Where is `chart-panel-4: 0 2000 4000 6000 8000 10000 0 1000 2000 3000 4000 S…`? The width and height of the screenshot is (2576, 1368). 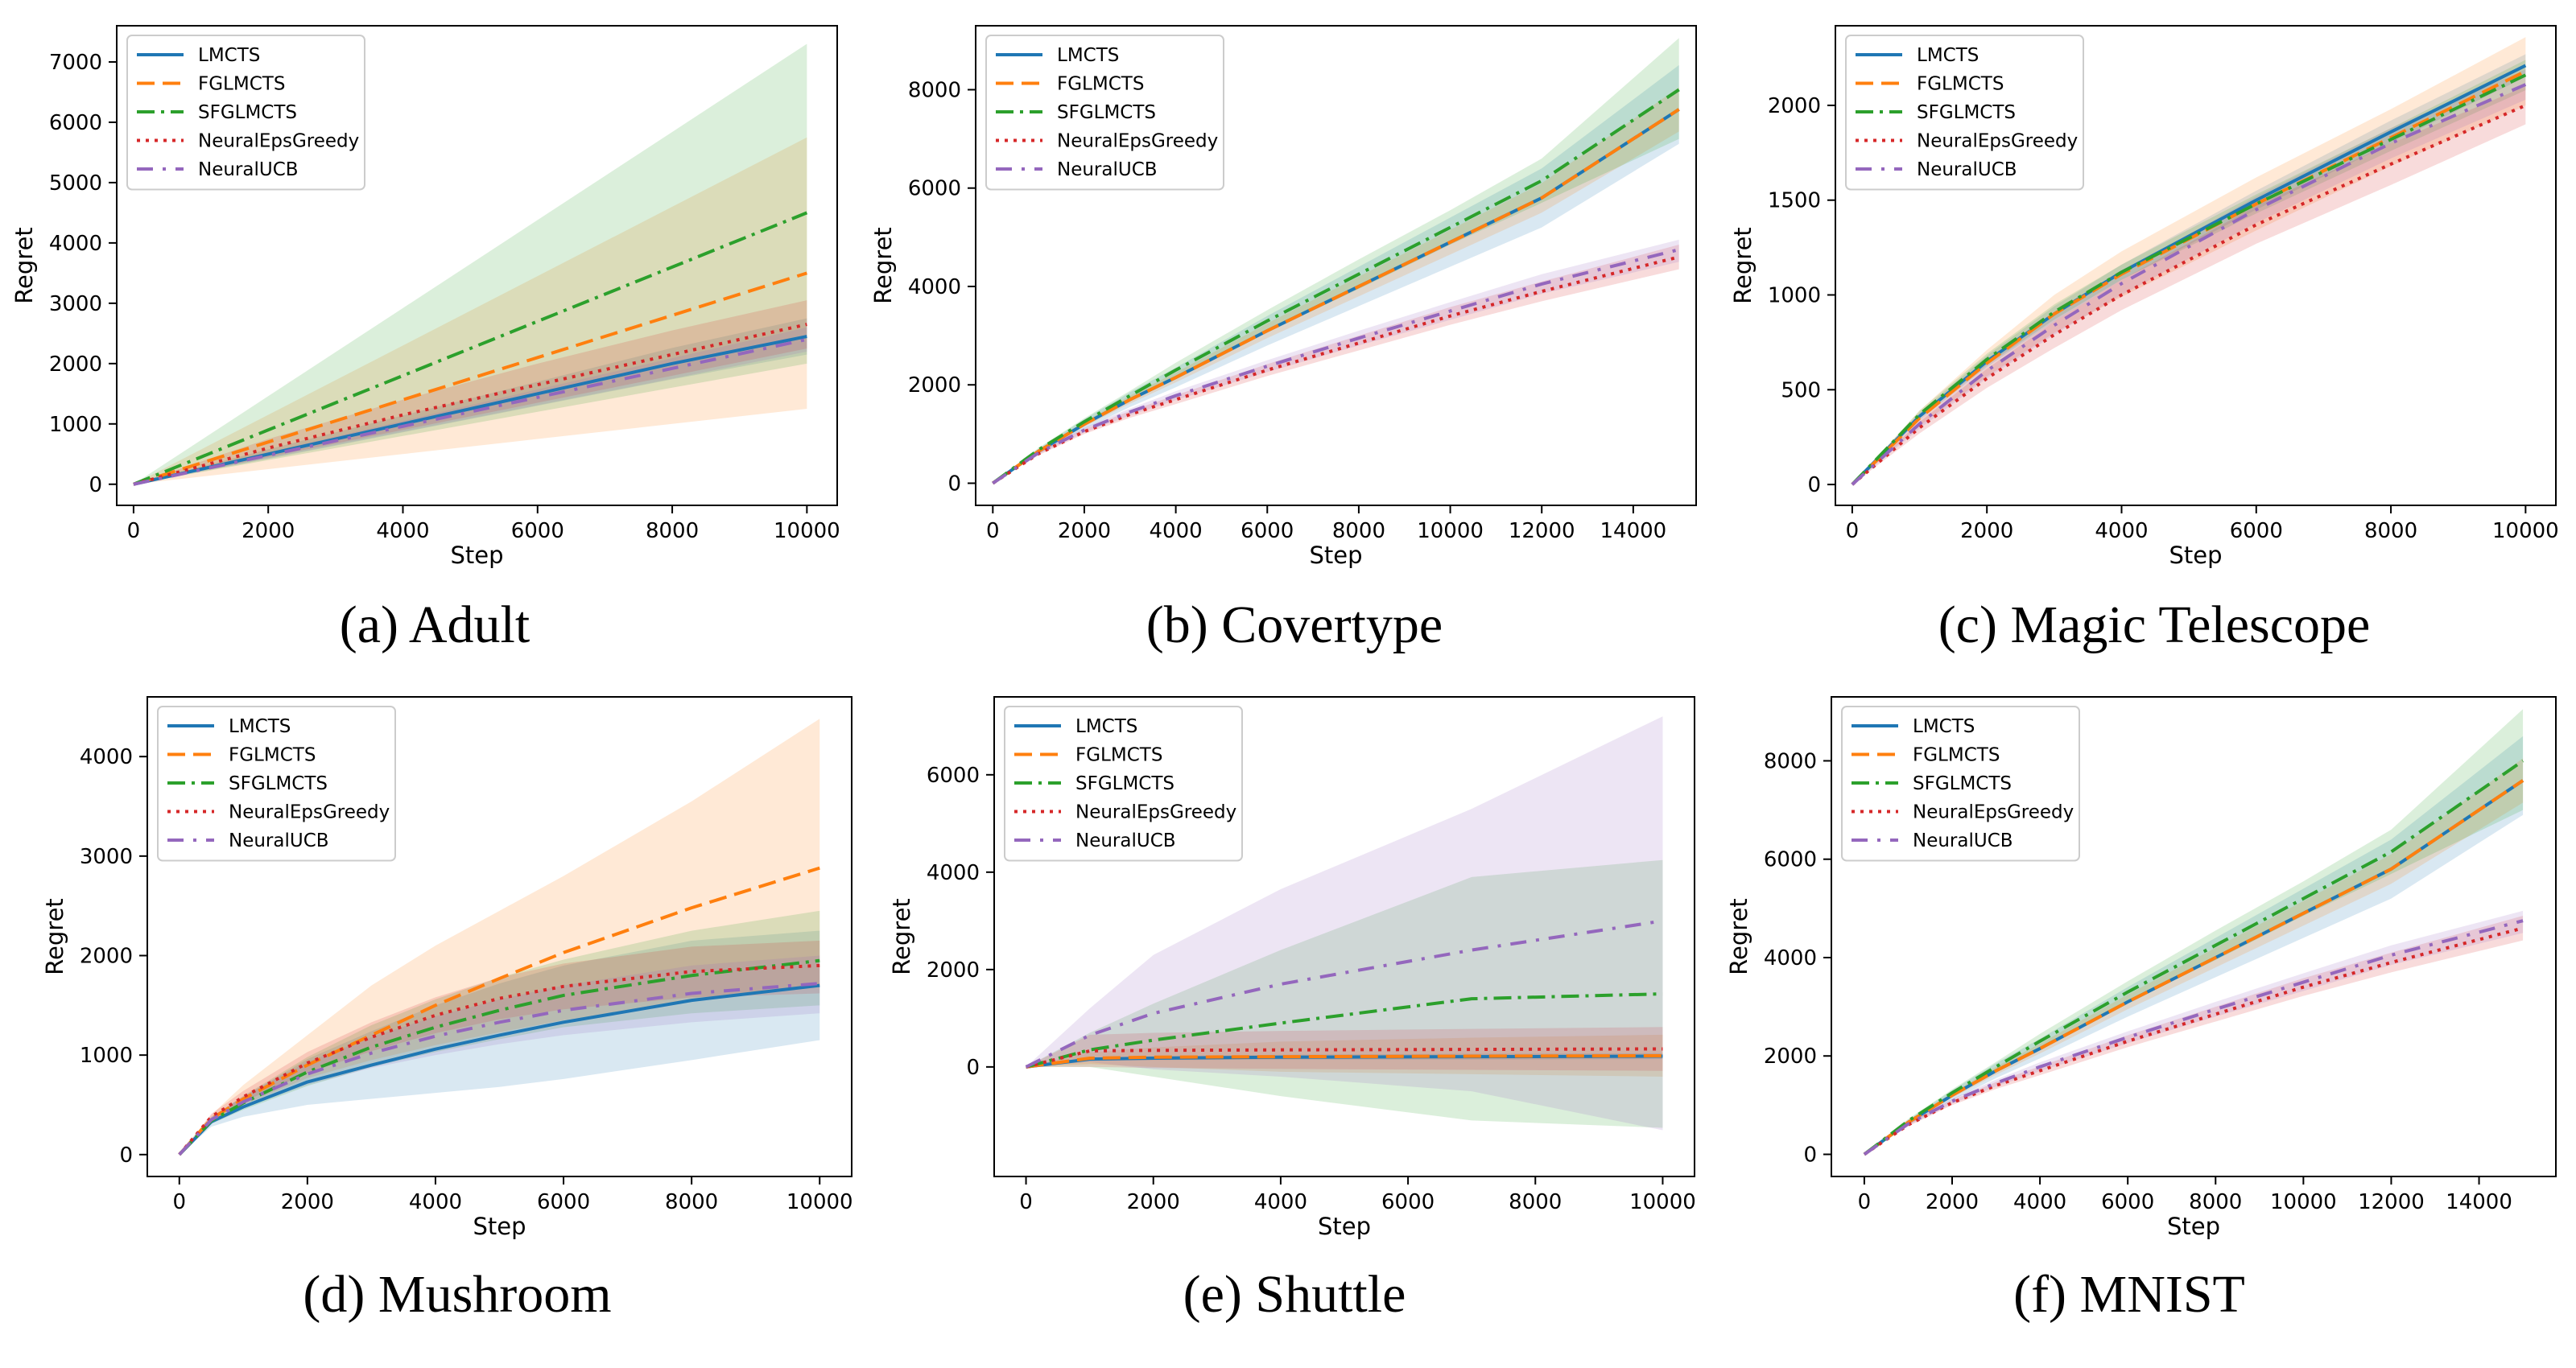
chart-panel-4: 0 2000 4000 6000 8000 10000 0 1000 2000 3000 4000 S… is located at coordinates (447, 968).